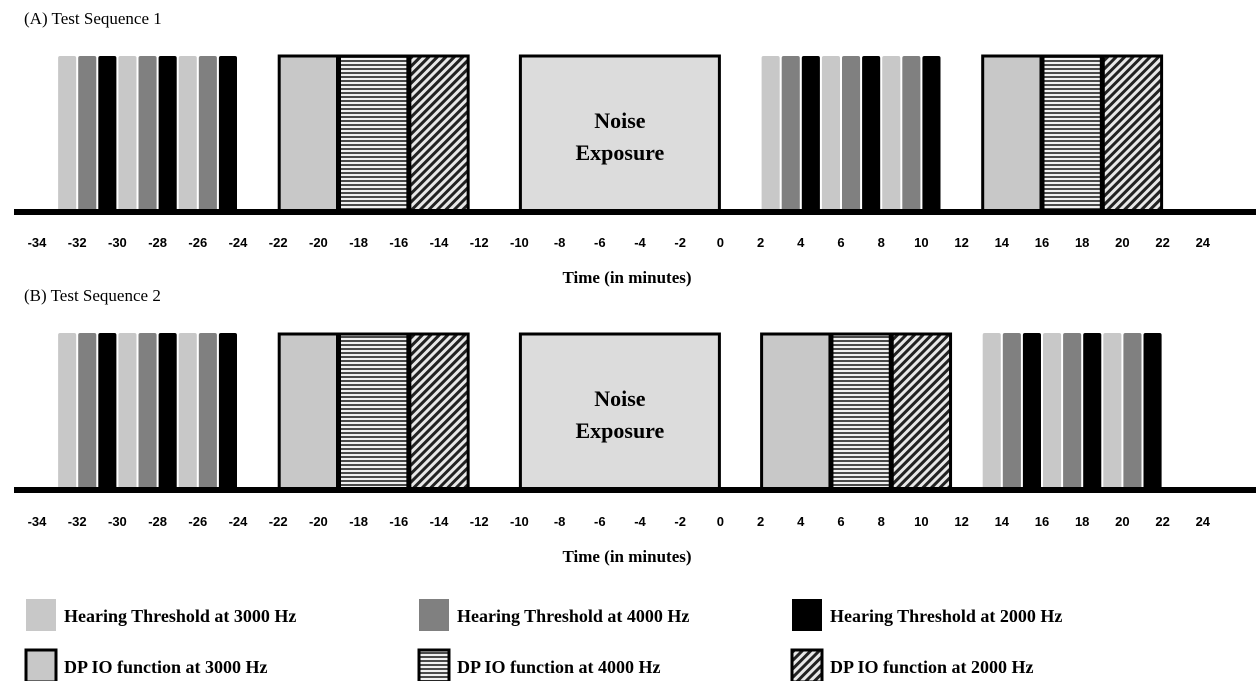 This screenshot has width=1256, height=681. I want to click on tick-label: 24, so click(1203, 521).